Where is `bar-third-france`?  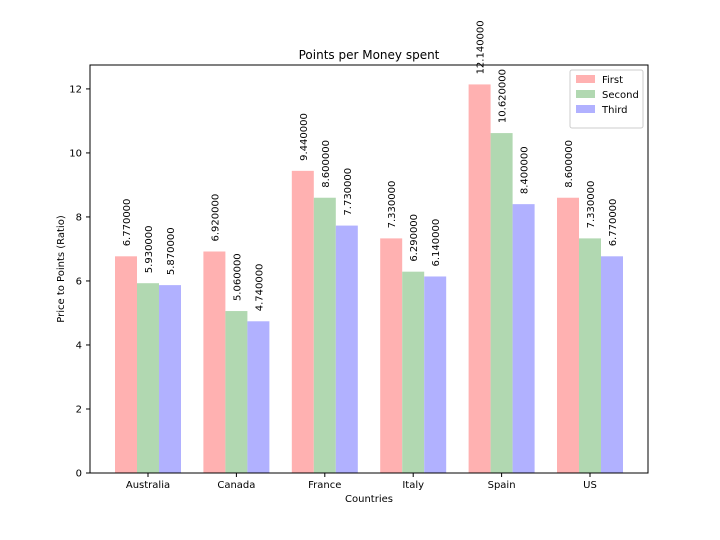
bar-third-france is located at coordinates (346, 349).